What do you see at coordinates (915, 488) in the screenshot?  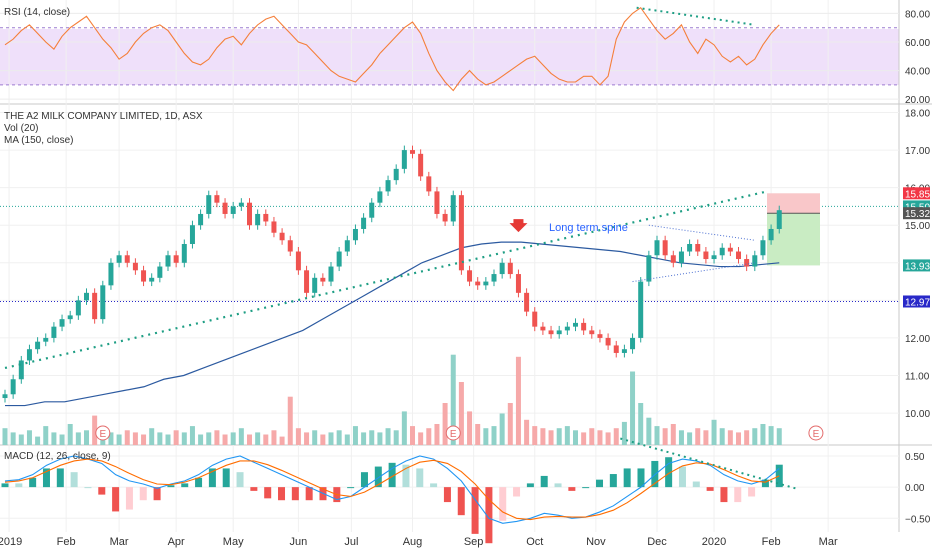 I see `macd-tick-label: 0.00` at bounding box center [915, 488].